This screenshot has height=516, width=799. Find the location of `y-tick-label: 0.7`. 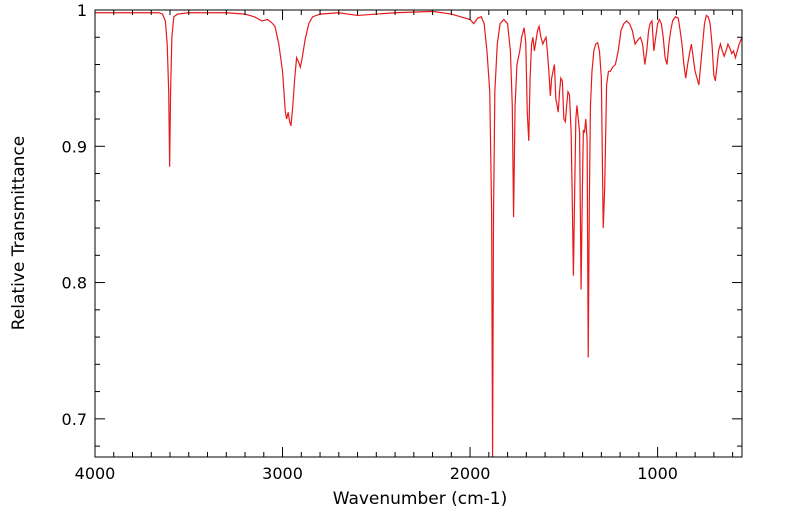

y-tick-label: 0.7 is located at coordinates (74, 419).